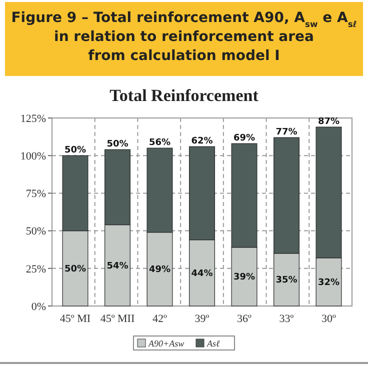 This screenshot has height=366, width=368. Describe the element at coordinates (166, 343) in the screenshot. I see `legend-label: A90+Asw` at that location.